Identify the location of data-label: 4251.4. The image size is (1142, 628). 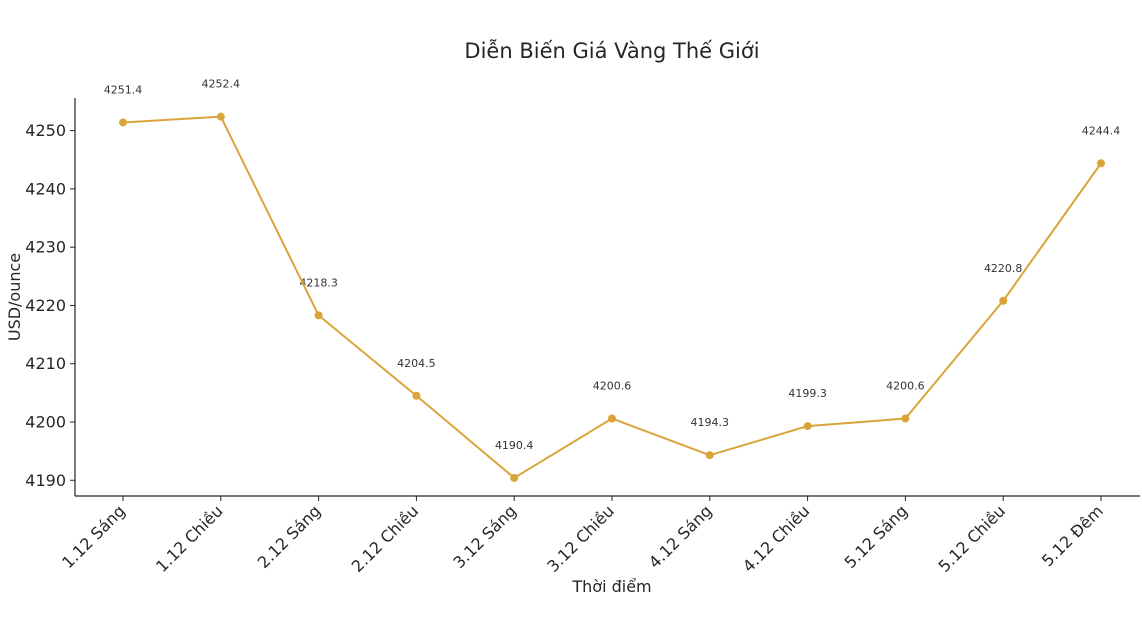
(123, 89).